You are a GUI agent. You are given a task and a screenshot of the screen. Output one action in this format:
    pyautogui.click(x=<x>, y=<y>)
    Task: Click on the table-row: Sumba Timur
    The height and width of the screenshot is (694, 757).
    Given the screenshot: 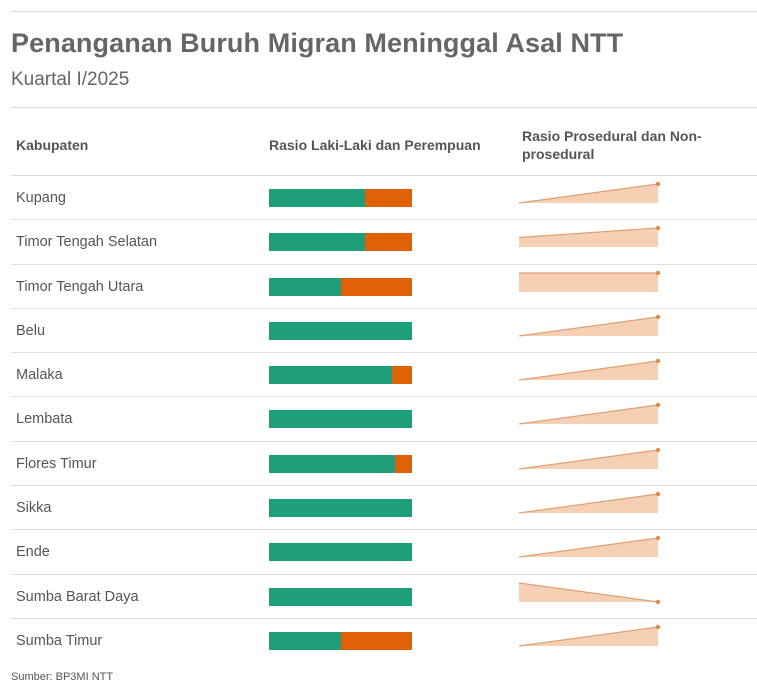 What is the action you would take?
    pyautogui.click(x=384, y=641)
    